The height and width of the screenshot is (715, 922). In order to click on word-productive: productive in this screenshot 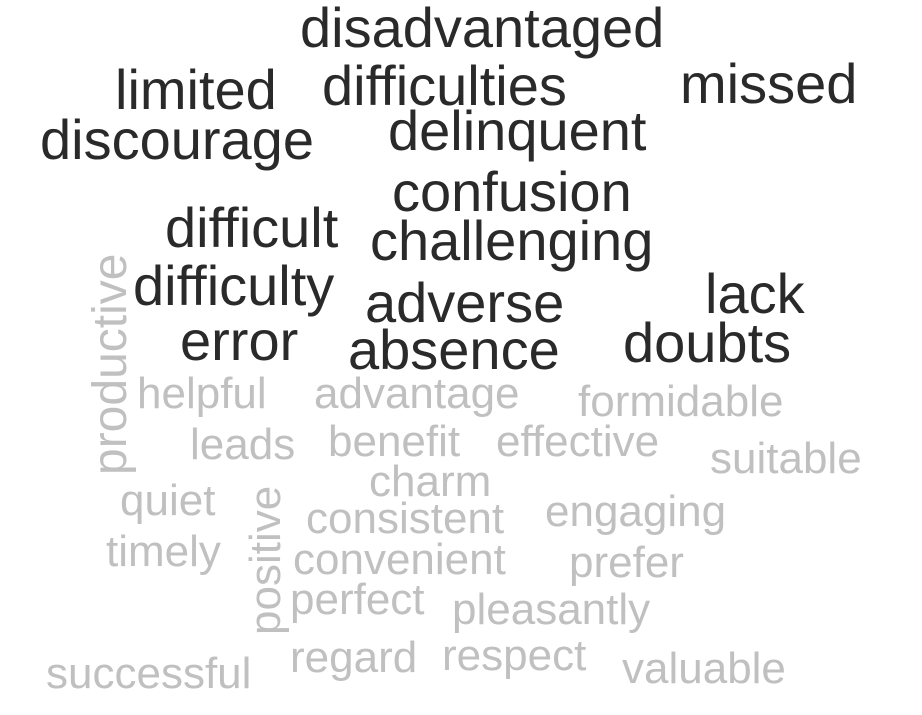, I will do `click(110, 364)`.